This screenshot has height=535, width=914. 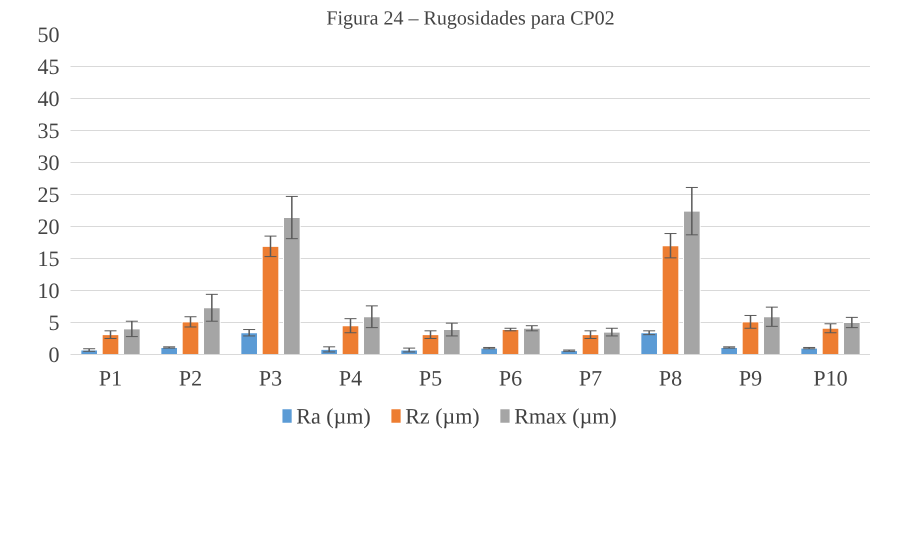 I want to click on legend-label: Rmax (µm), so click(x=565, y=416).